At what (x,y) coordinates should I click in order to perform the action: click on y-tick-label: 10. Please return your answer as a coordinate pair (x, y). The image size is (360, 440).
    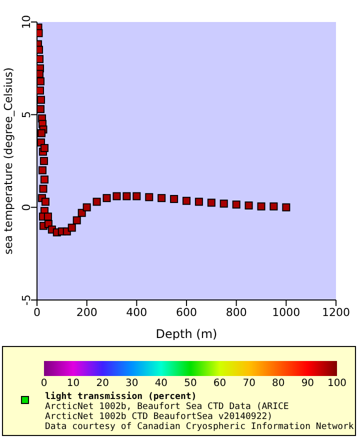
    Looking at the image, I should click on (26, 22).